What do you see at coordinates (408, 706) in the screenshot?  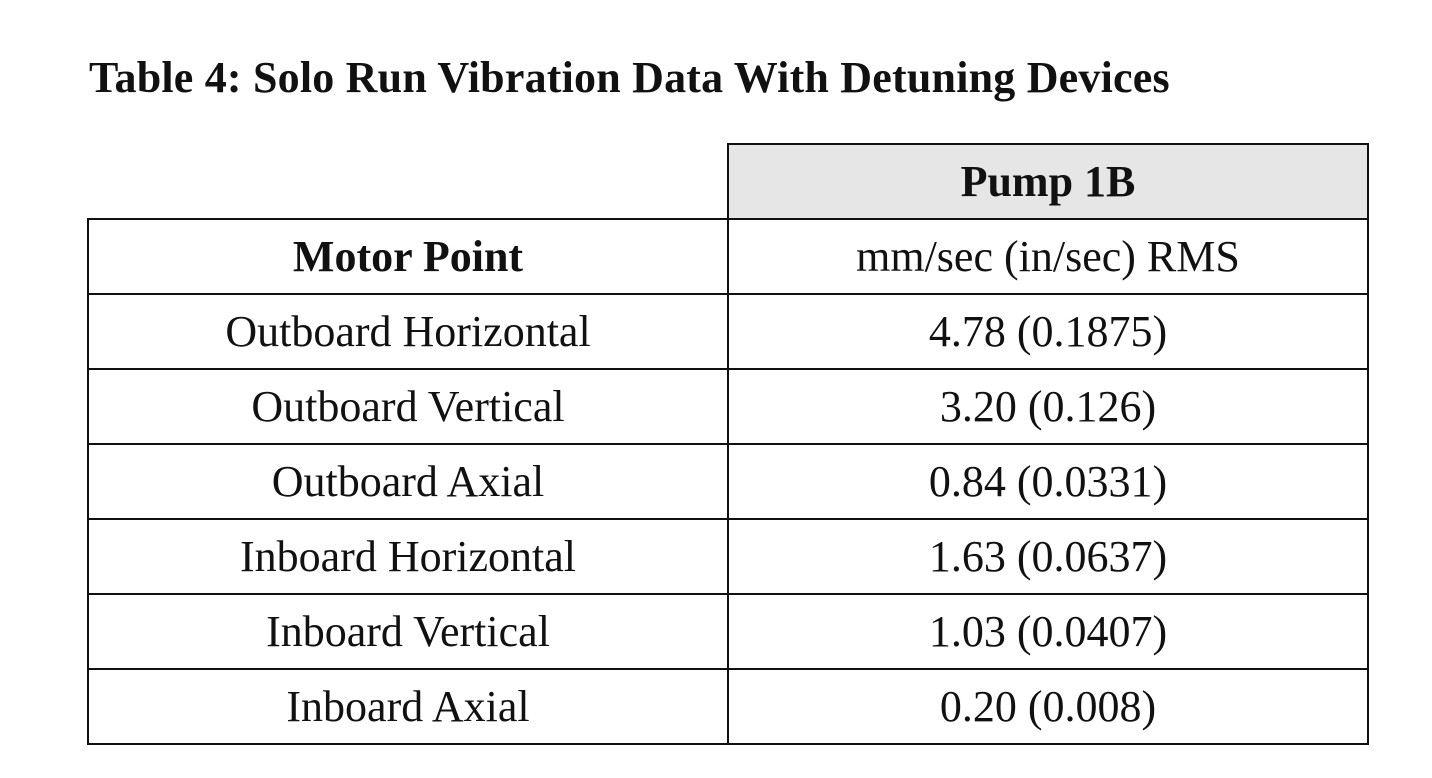 I see `motor-point-cell: Inboard Axial` at bounding box center [408, 706].